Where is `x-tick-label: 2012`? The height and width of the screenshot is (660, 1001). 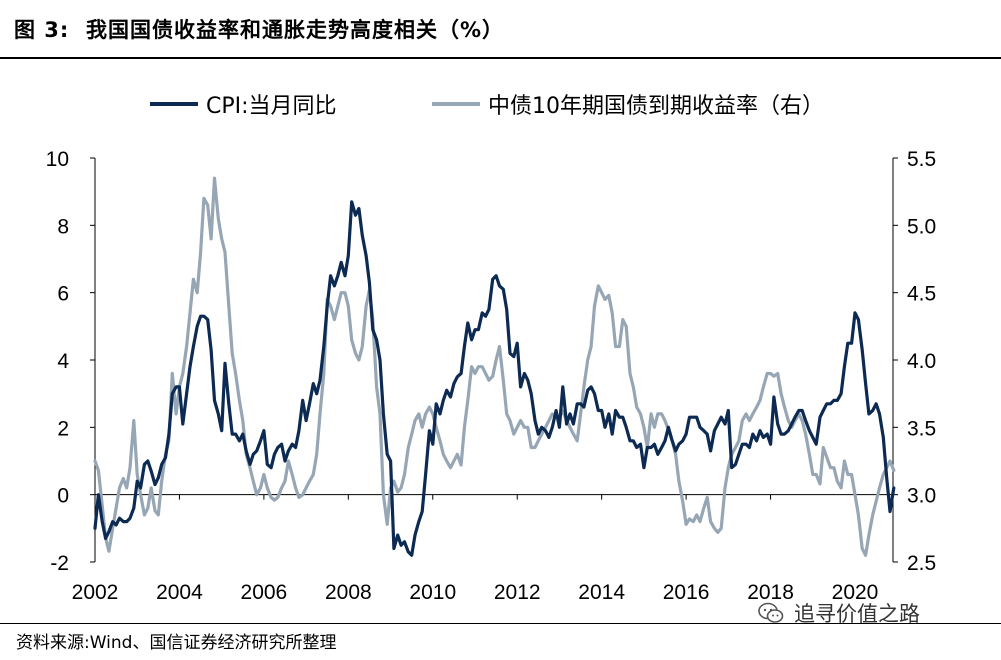 x-tick-label: 2012 is located at coordinates (517, 592).